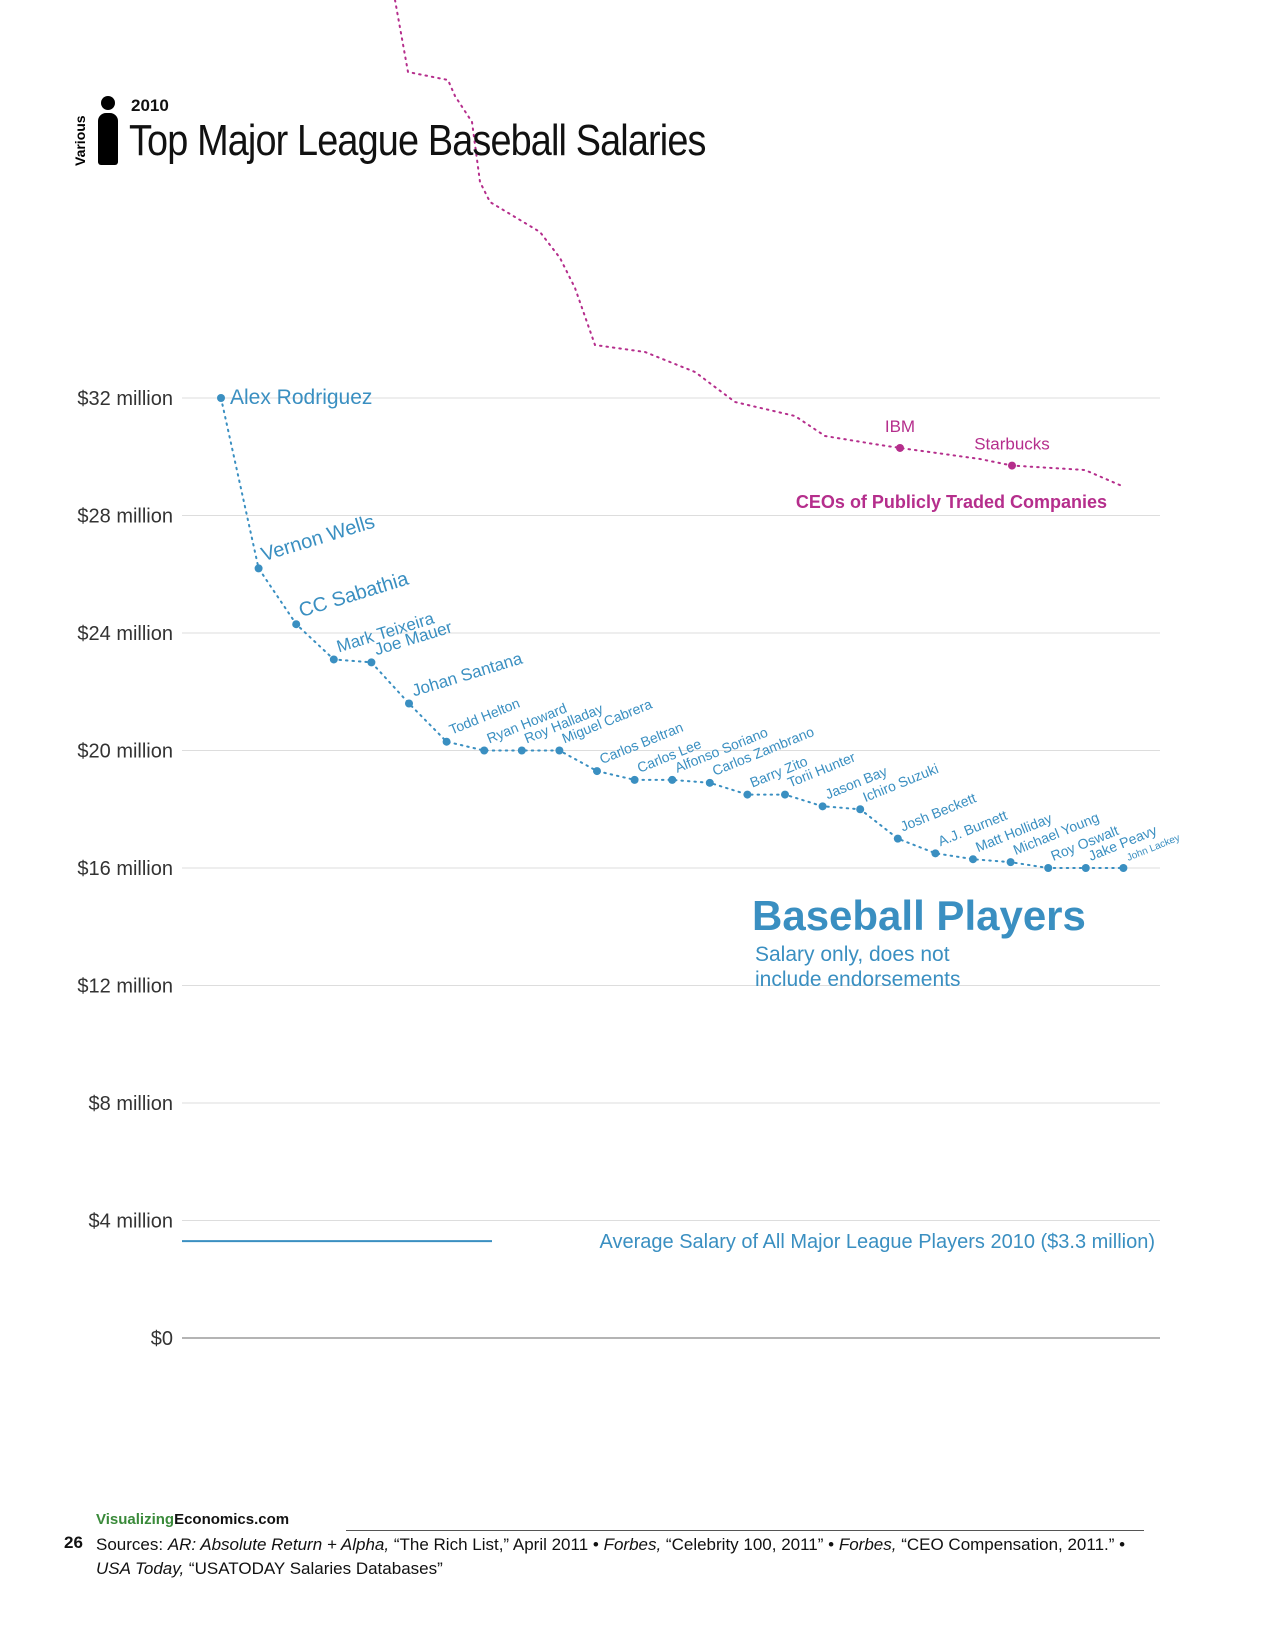  Describe the element at coordinates (919, 915) in the screenshot. I see `players-series-label: Baseball Players` at that location.